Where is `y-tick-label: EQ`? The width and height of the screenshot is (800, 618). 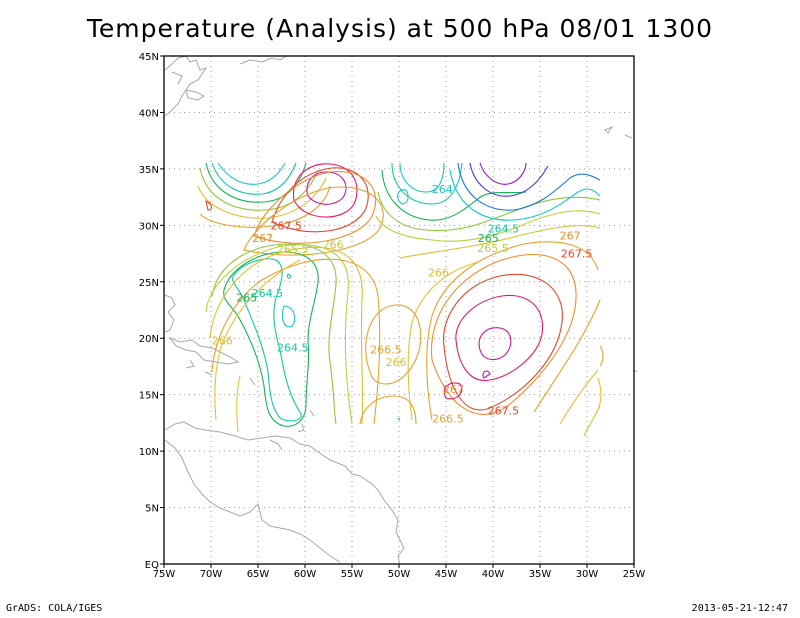
y-tick-label: EQ is located at coordinates (152, 565).